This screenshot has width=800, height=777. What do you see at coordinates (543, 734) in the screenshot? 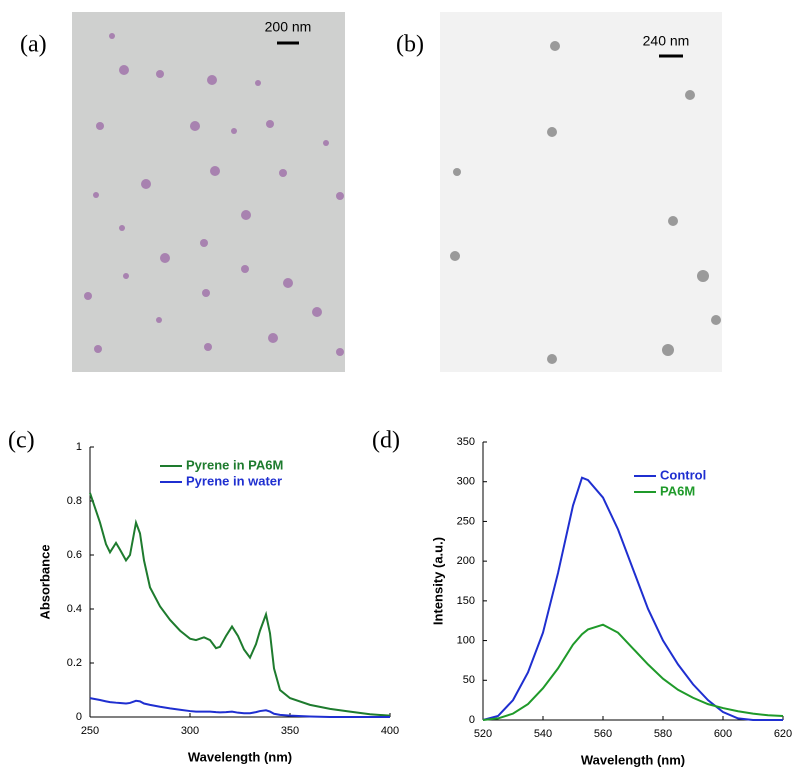
I see `x-tick-label: 540` at bounding box center [543, 734].